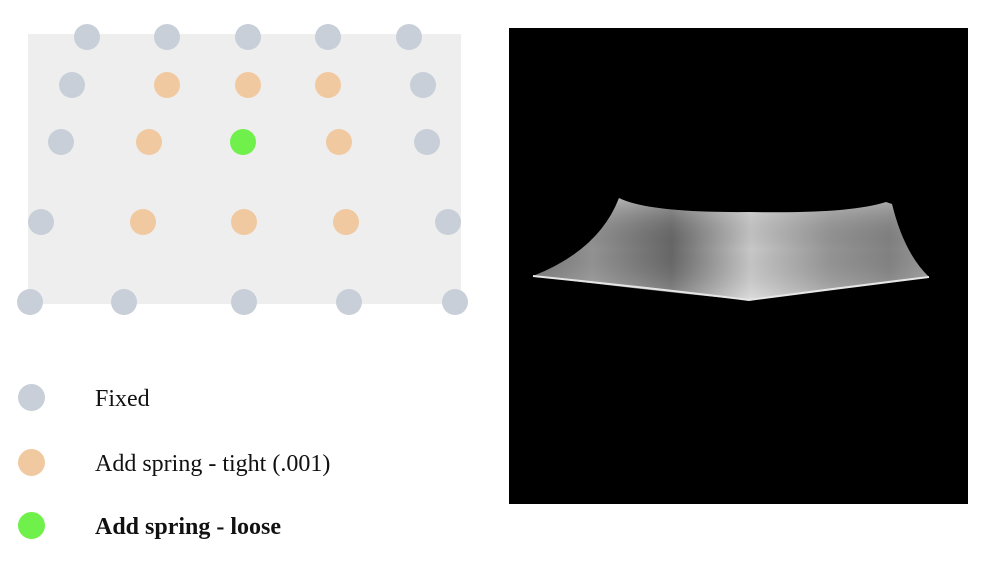 This screenshot has width=1006, height=568. What do you see at coordinates (31, 397) in the screenshot?
I see `fixed-node-swatch` at bounding box center [31, 397].